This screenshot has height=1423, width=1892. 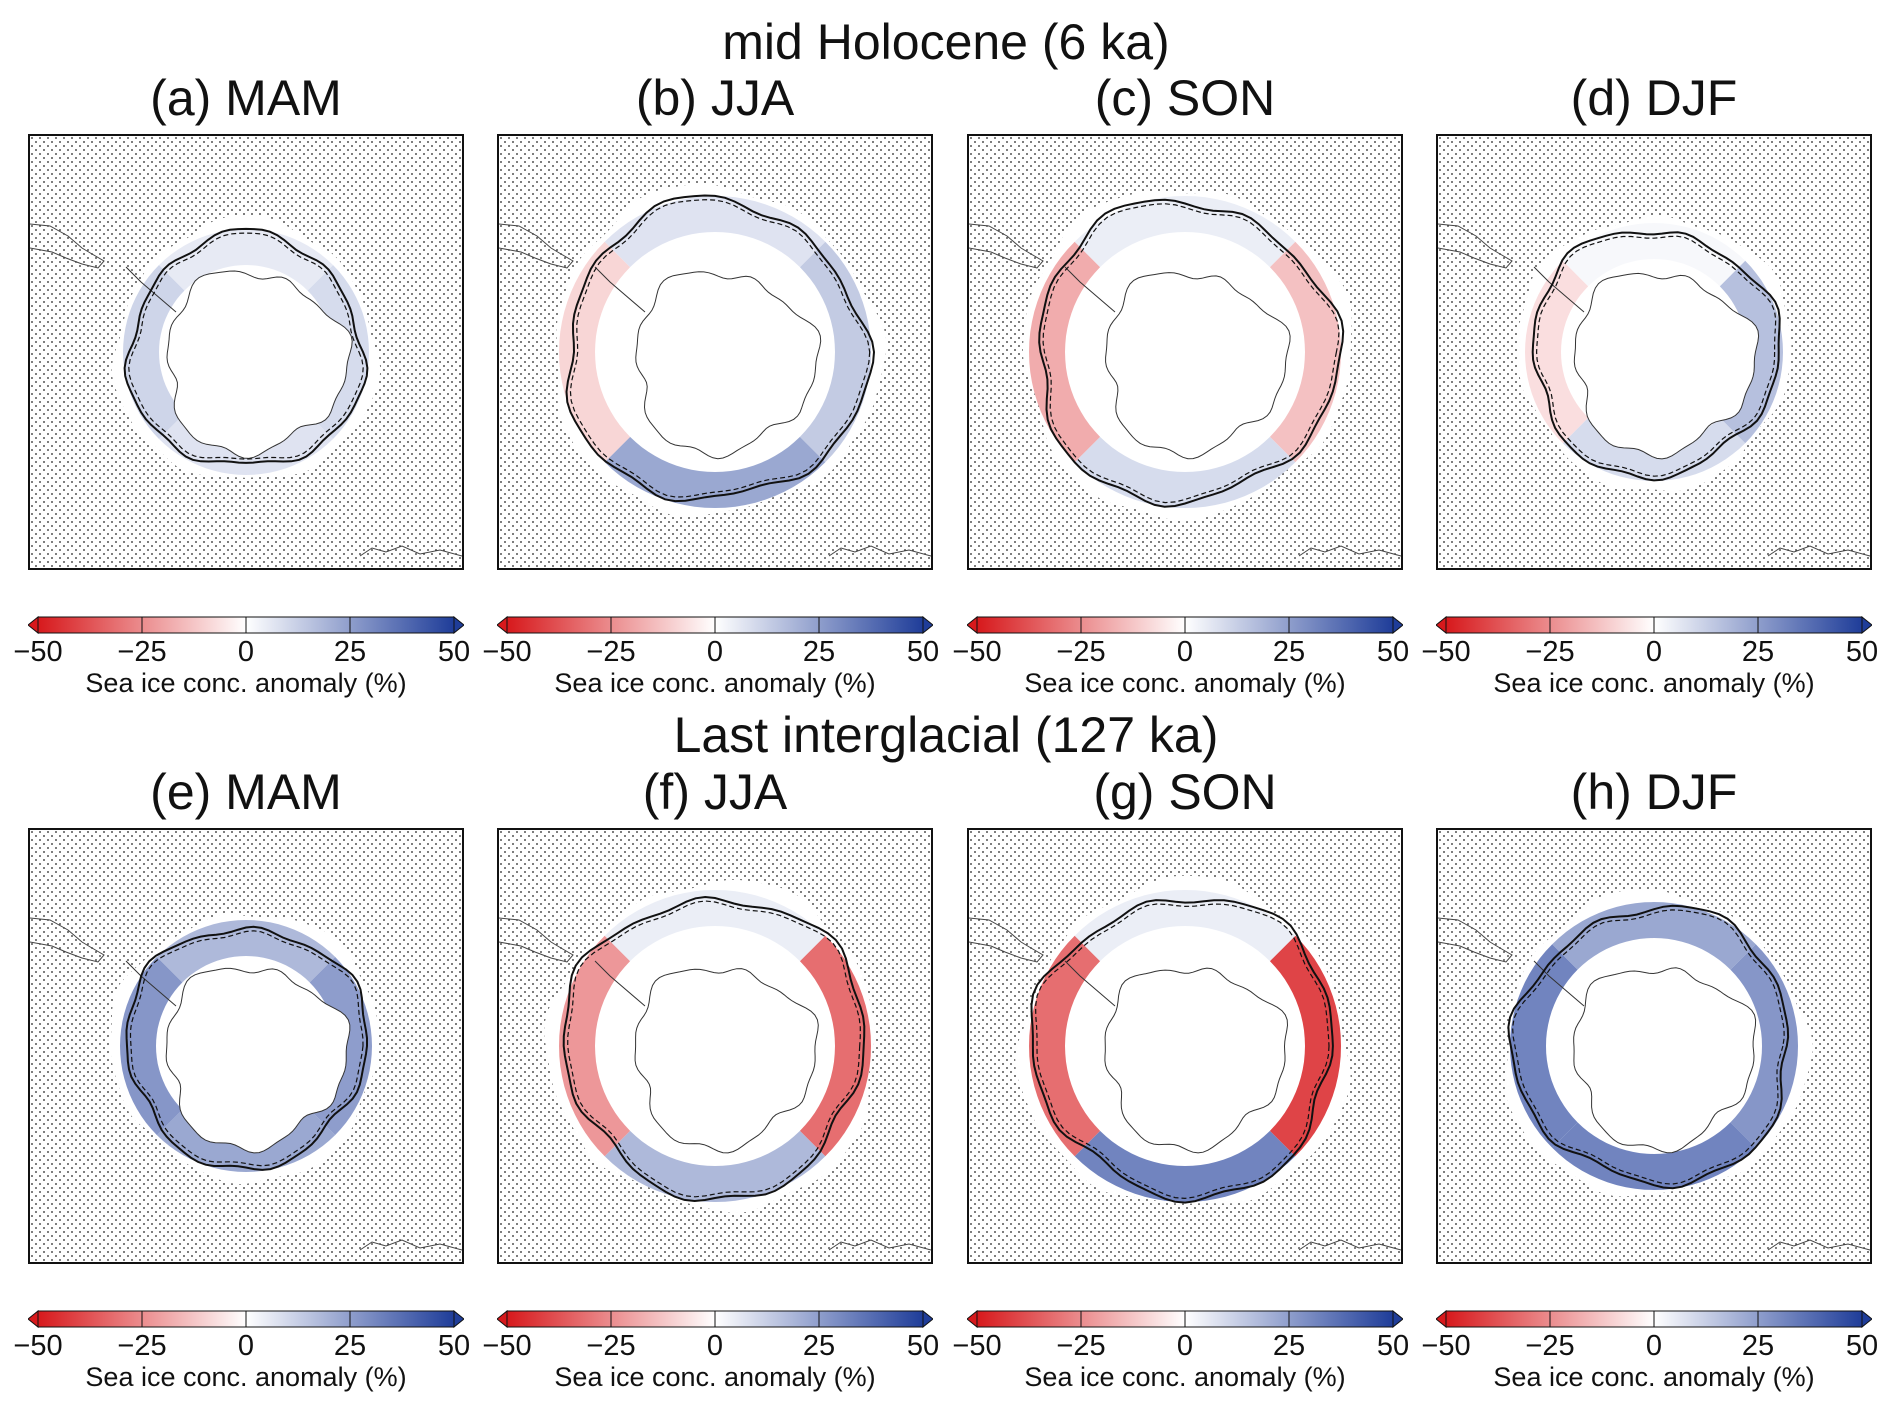 I want to click on map-panel-a, so click(x=246, y=352).